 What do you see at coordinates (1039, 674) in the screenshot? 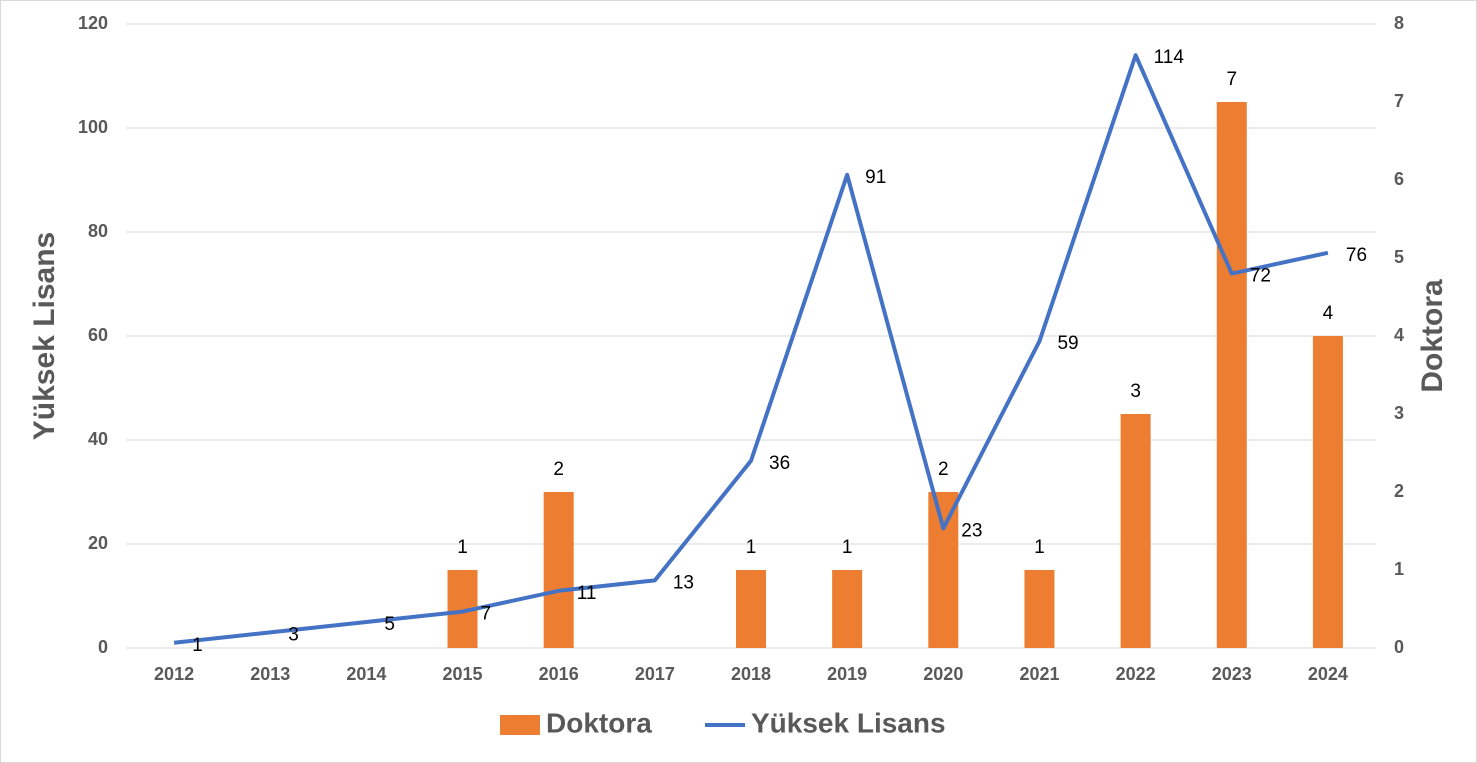
I see `x-tick-label: 2021` at bounding box center [1039, 674].